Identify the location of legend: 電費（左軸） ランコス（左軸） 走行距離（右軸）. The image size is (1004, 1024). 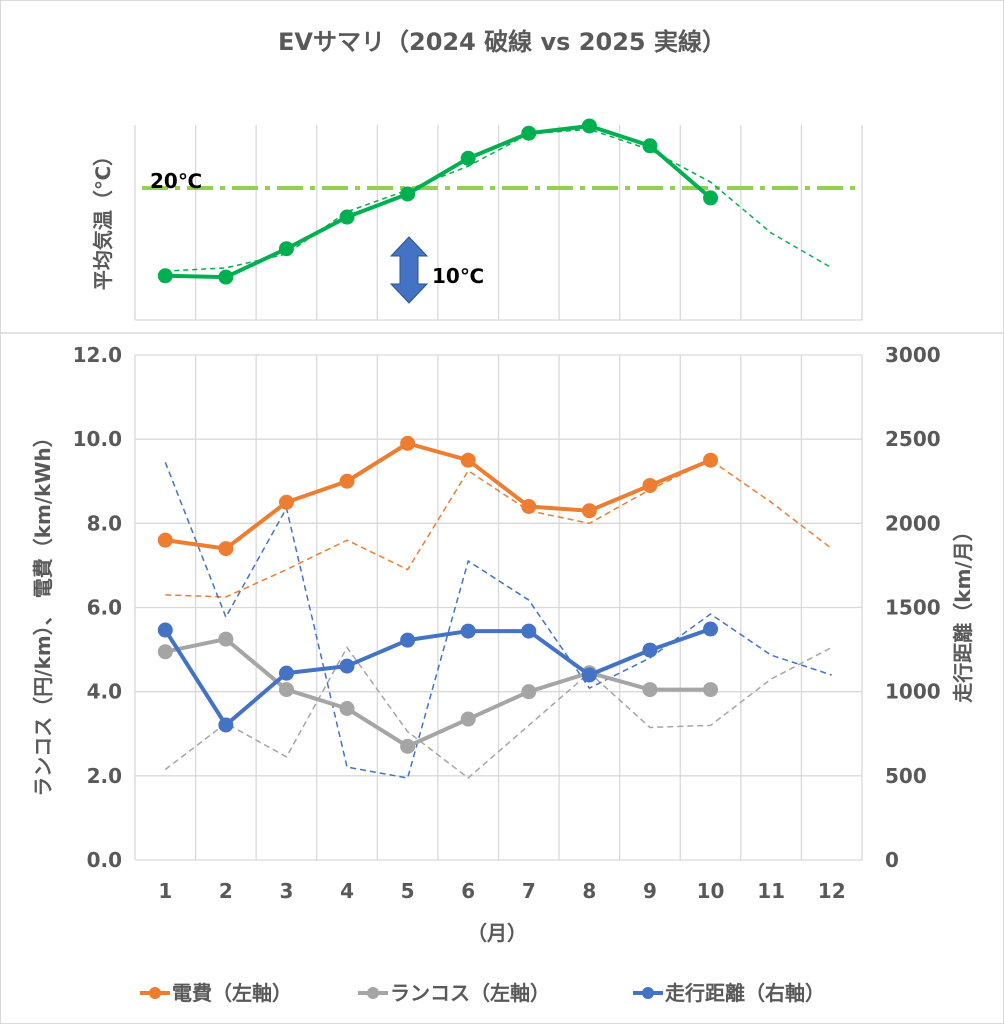
(482, 993).